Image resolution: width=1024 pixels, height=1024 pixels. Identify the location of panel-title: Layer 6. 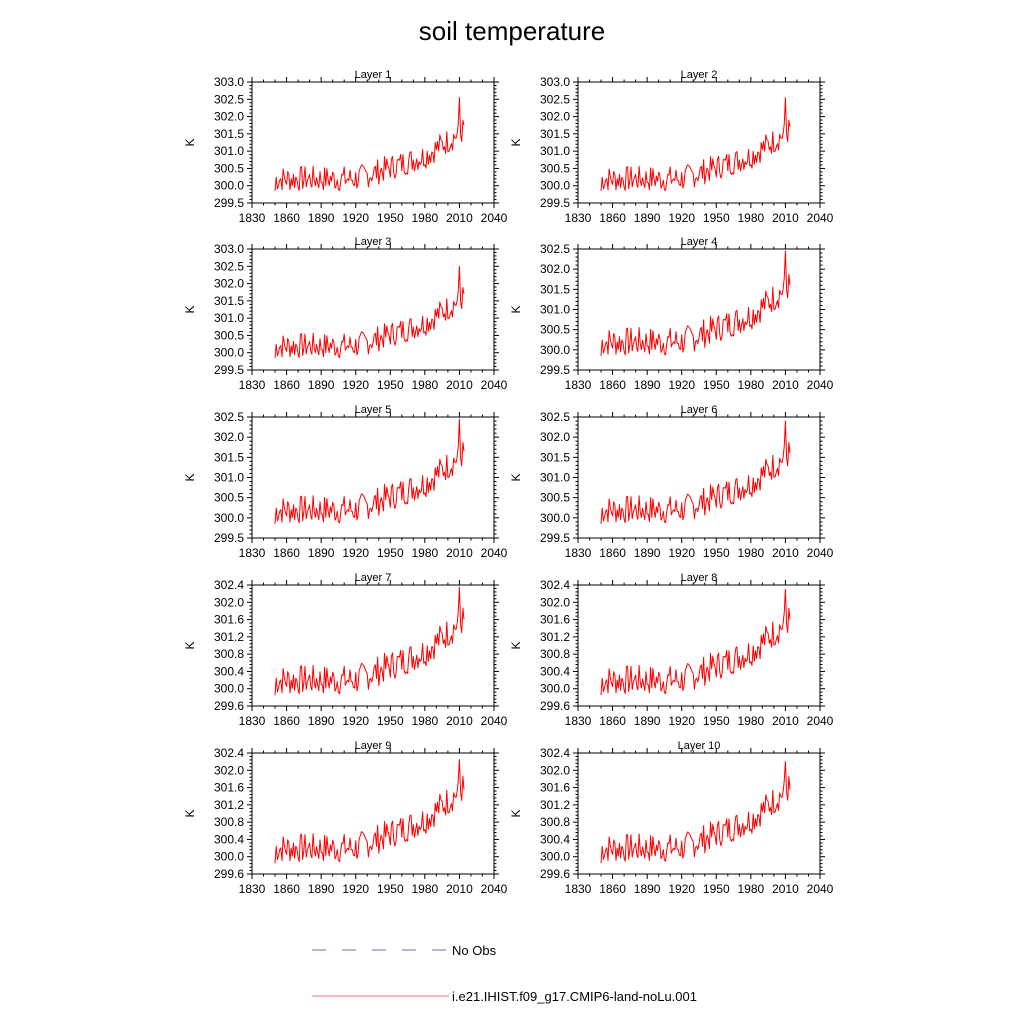
(699, 410).